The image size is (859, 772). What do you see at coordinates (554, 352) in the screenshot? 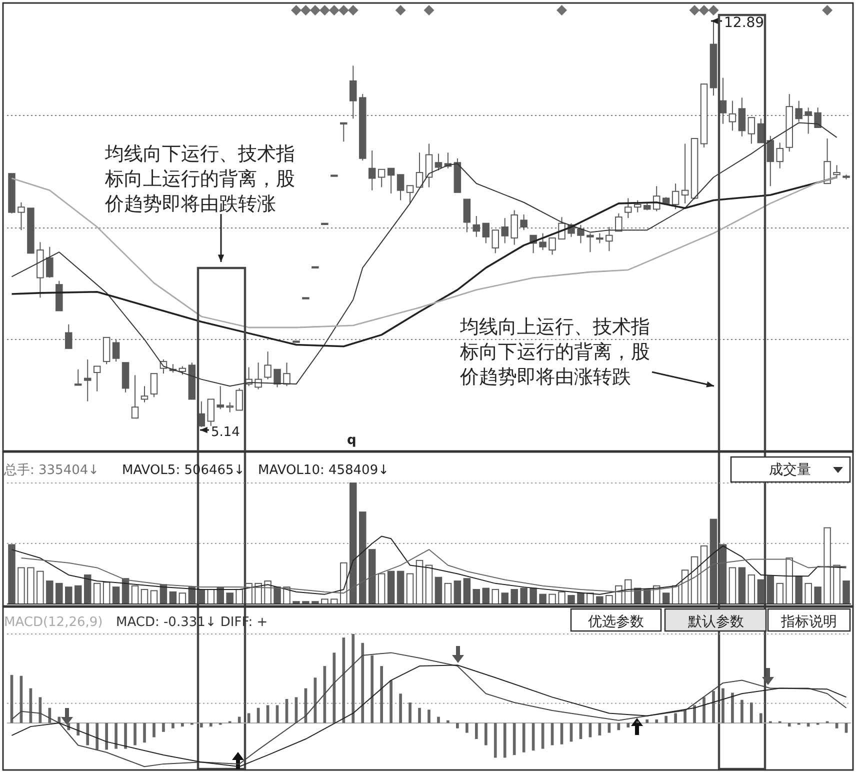
I see `annotation: 均线向上运行、技术指标向下运行的背离，股价趋势即将由涨转跌` at bounding box center [554, 352].